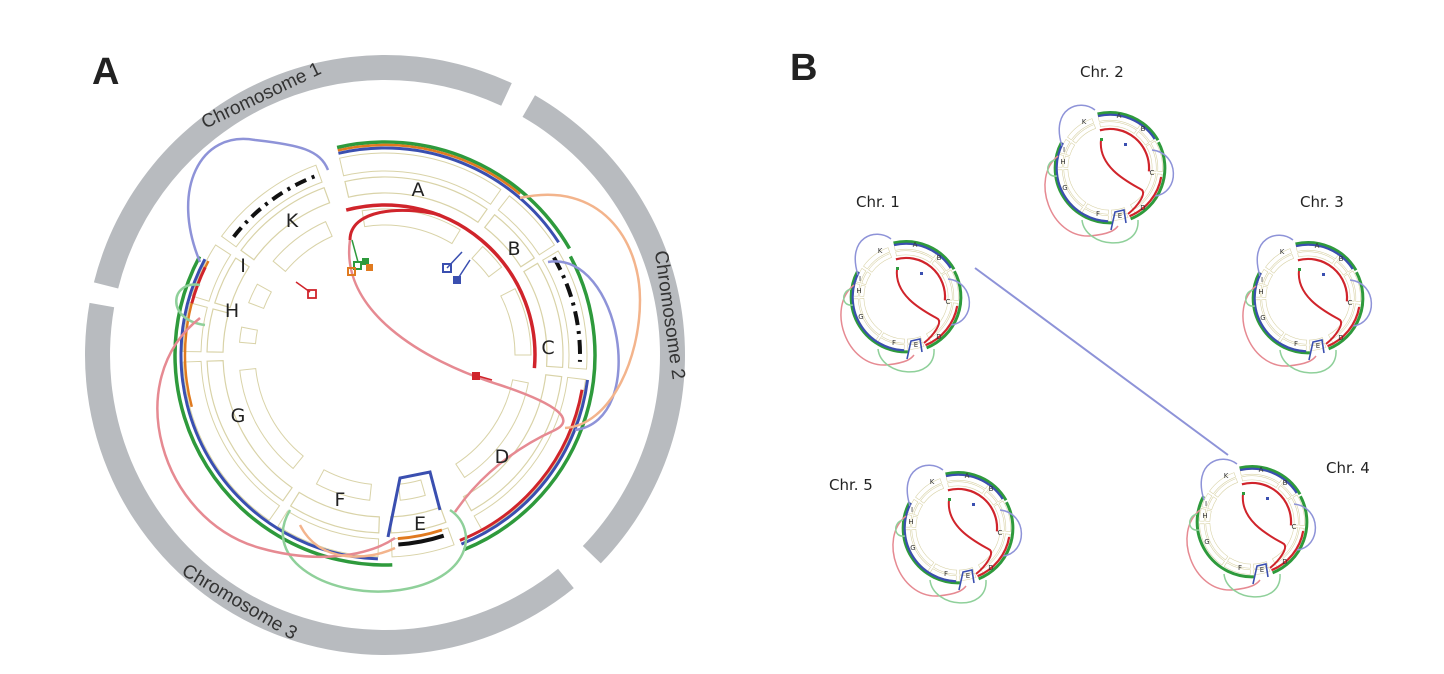 Image resolution: width=1444 pixels, height=674 pixels. What do you see at coordinates (239, 602) in the screenshot?
I see `chromosome-label-3: Chromosome 3` at bounding box center [239, 602].